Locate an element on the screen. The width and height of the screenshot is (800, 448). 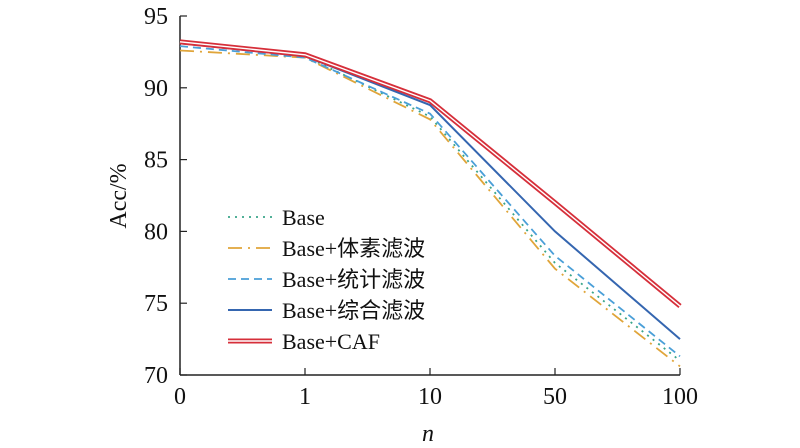
legend-item: Base is located at coordinates (276, 217).